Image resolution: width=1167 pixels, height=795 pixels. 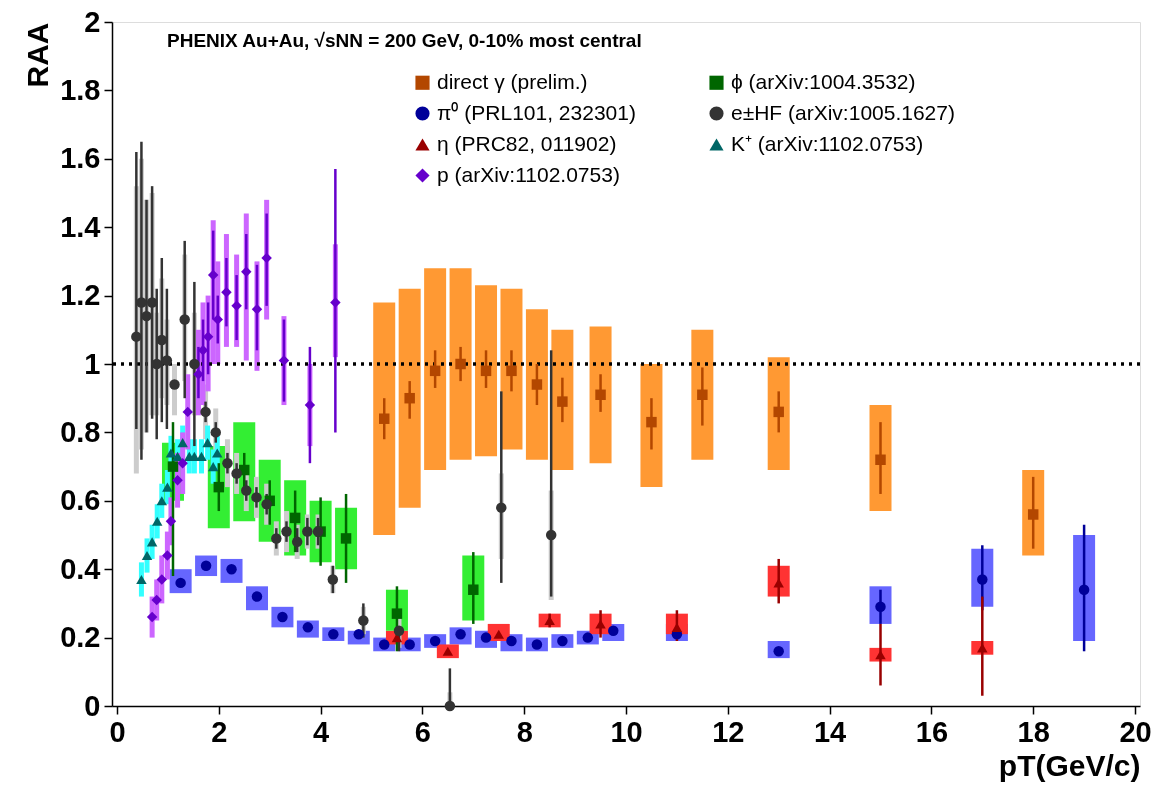 I want to click on y-tick-label: 0.2, so click(x=80, y=637).